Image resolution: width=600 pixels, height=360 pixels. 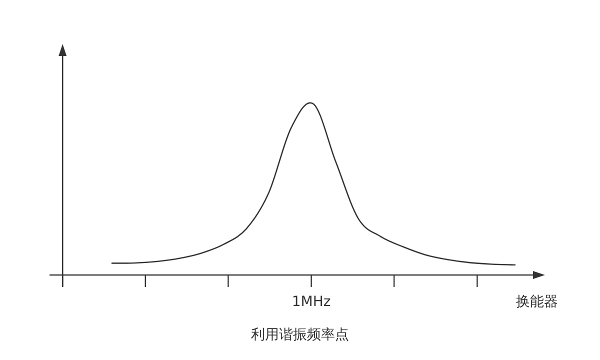 I want to click on text: 利用谐振频率点, so click(x=300, y=335).